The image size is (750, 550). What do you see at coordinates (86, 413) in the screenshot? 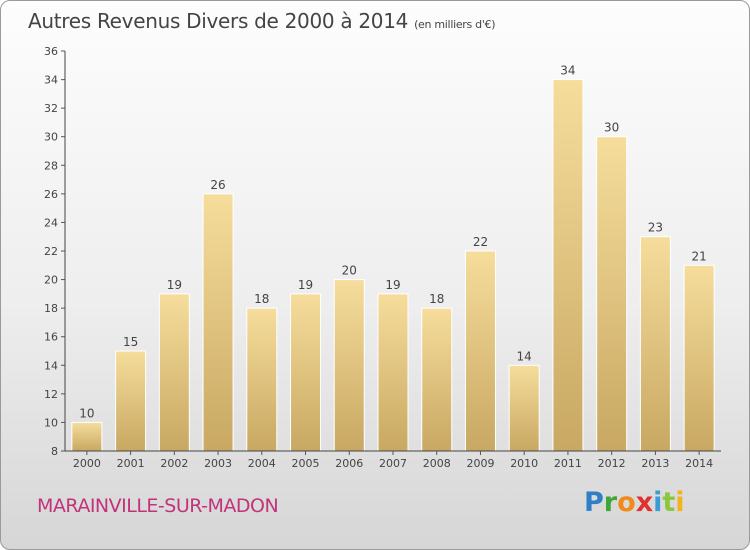
I see `bar-value-label: 10` at bounding box center [86, 413].